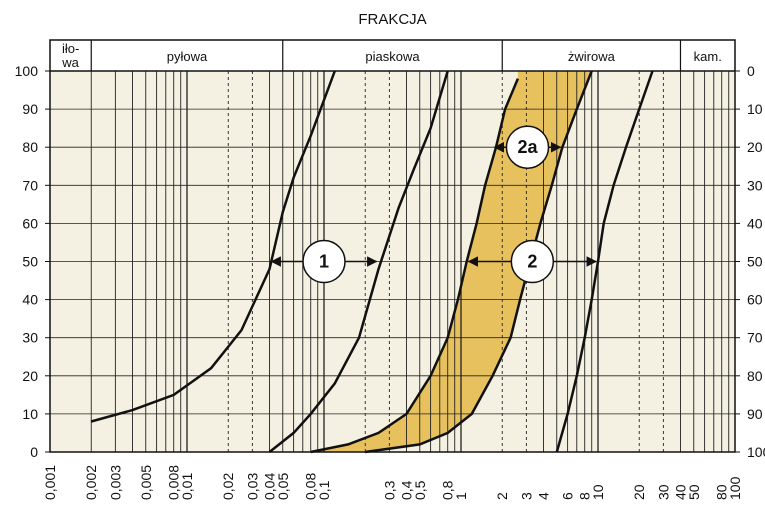 The height and width of the screenshot is (506, 765). Describe the element at coordinates (526, 496) in the screenshot. I see `x-tick-3: 3` at that location.